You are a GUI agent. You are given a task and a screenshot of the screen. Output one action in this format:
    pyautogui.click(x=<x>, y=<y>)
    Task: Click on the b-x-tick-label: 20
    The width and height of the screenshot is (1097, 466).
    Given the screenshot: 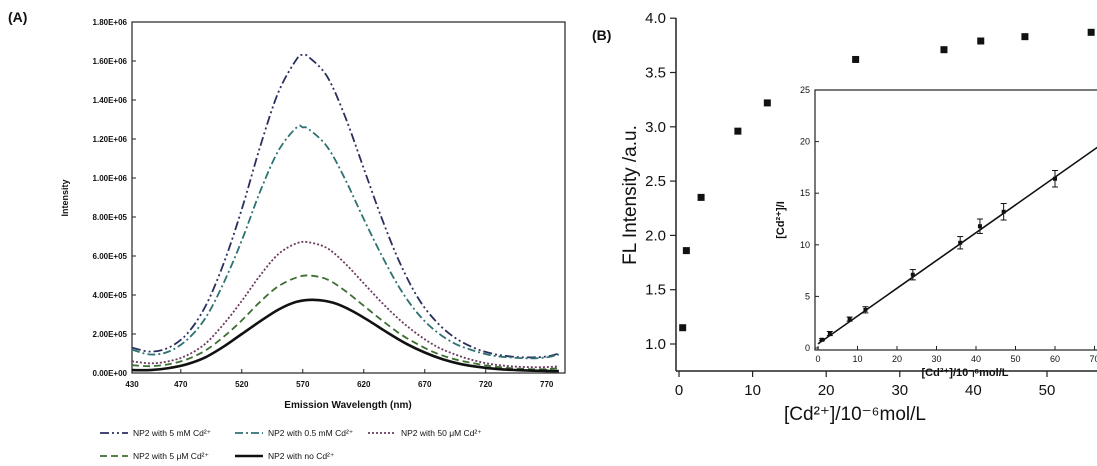 What is the action you would take?
    pyautogui.click(x=826, y=390)
    